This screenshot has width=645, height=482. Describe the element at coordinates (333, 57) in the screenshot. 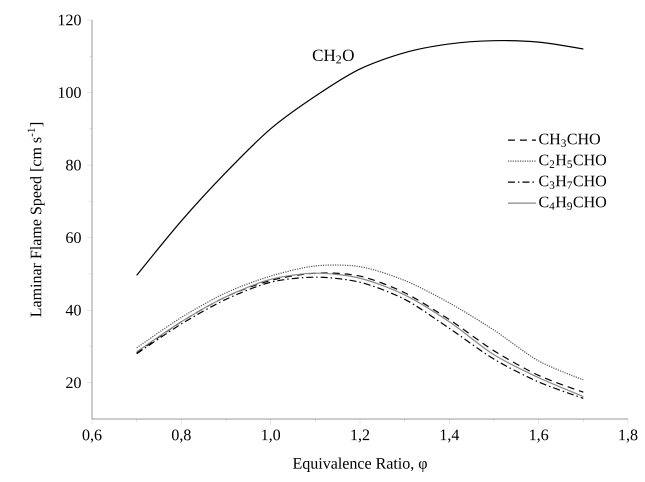

I see `series-label: CH$_{2}$O` at that location.